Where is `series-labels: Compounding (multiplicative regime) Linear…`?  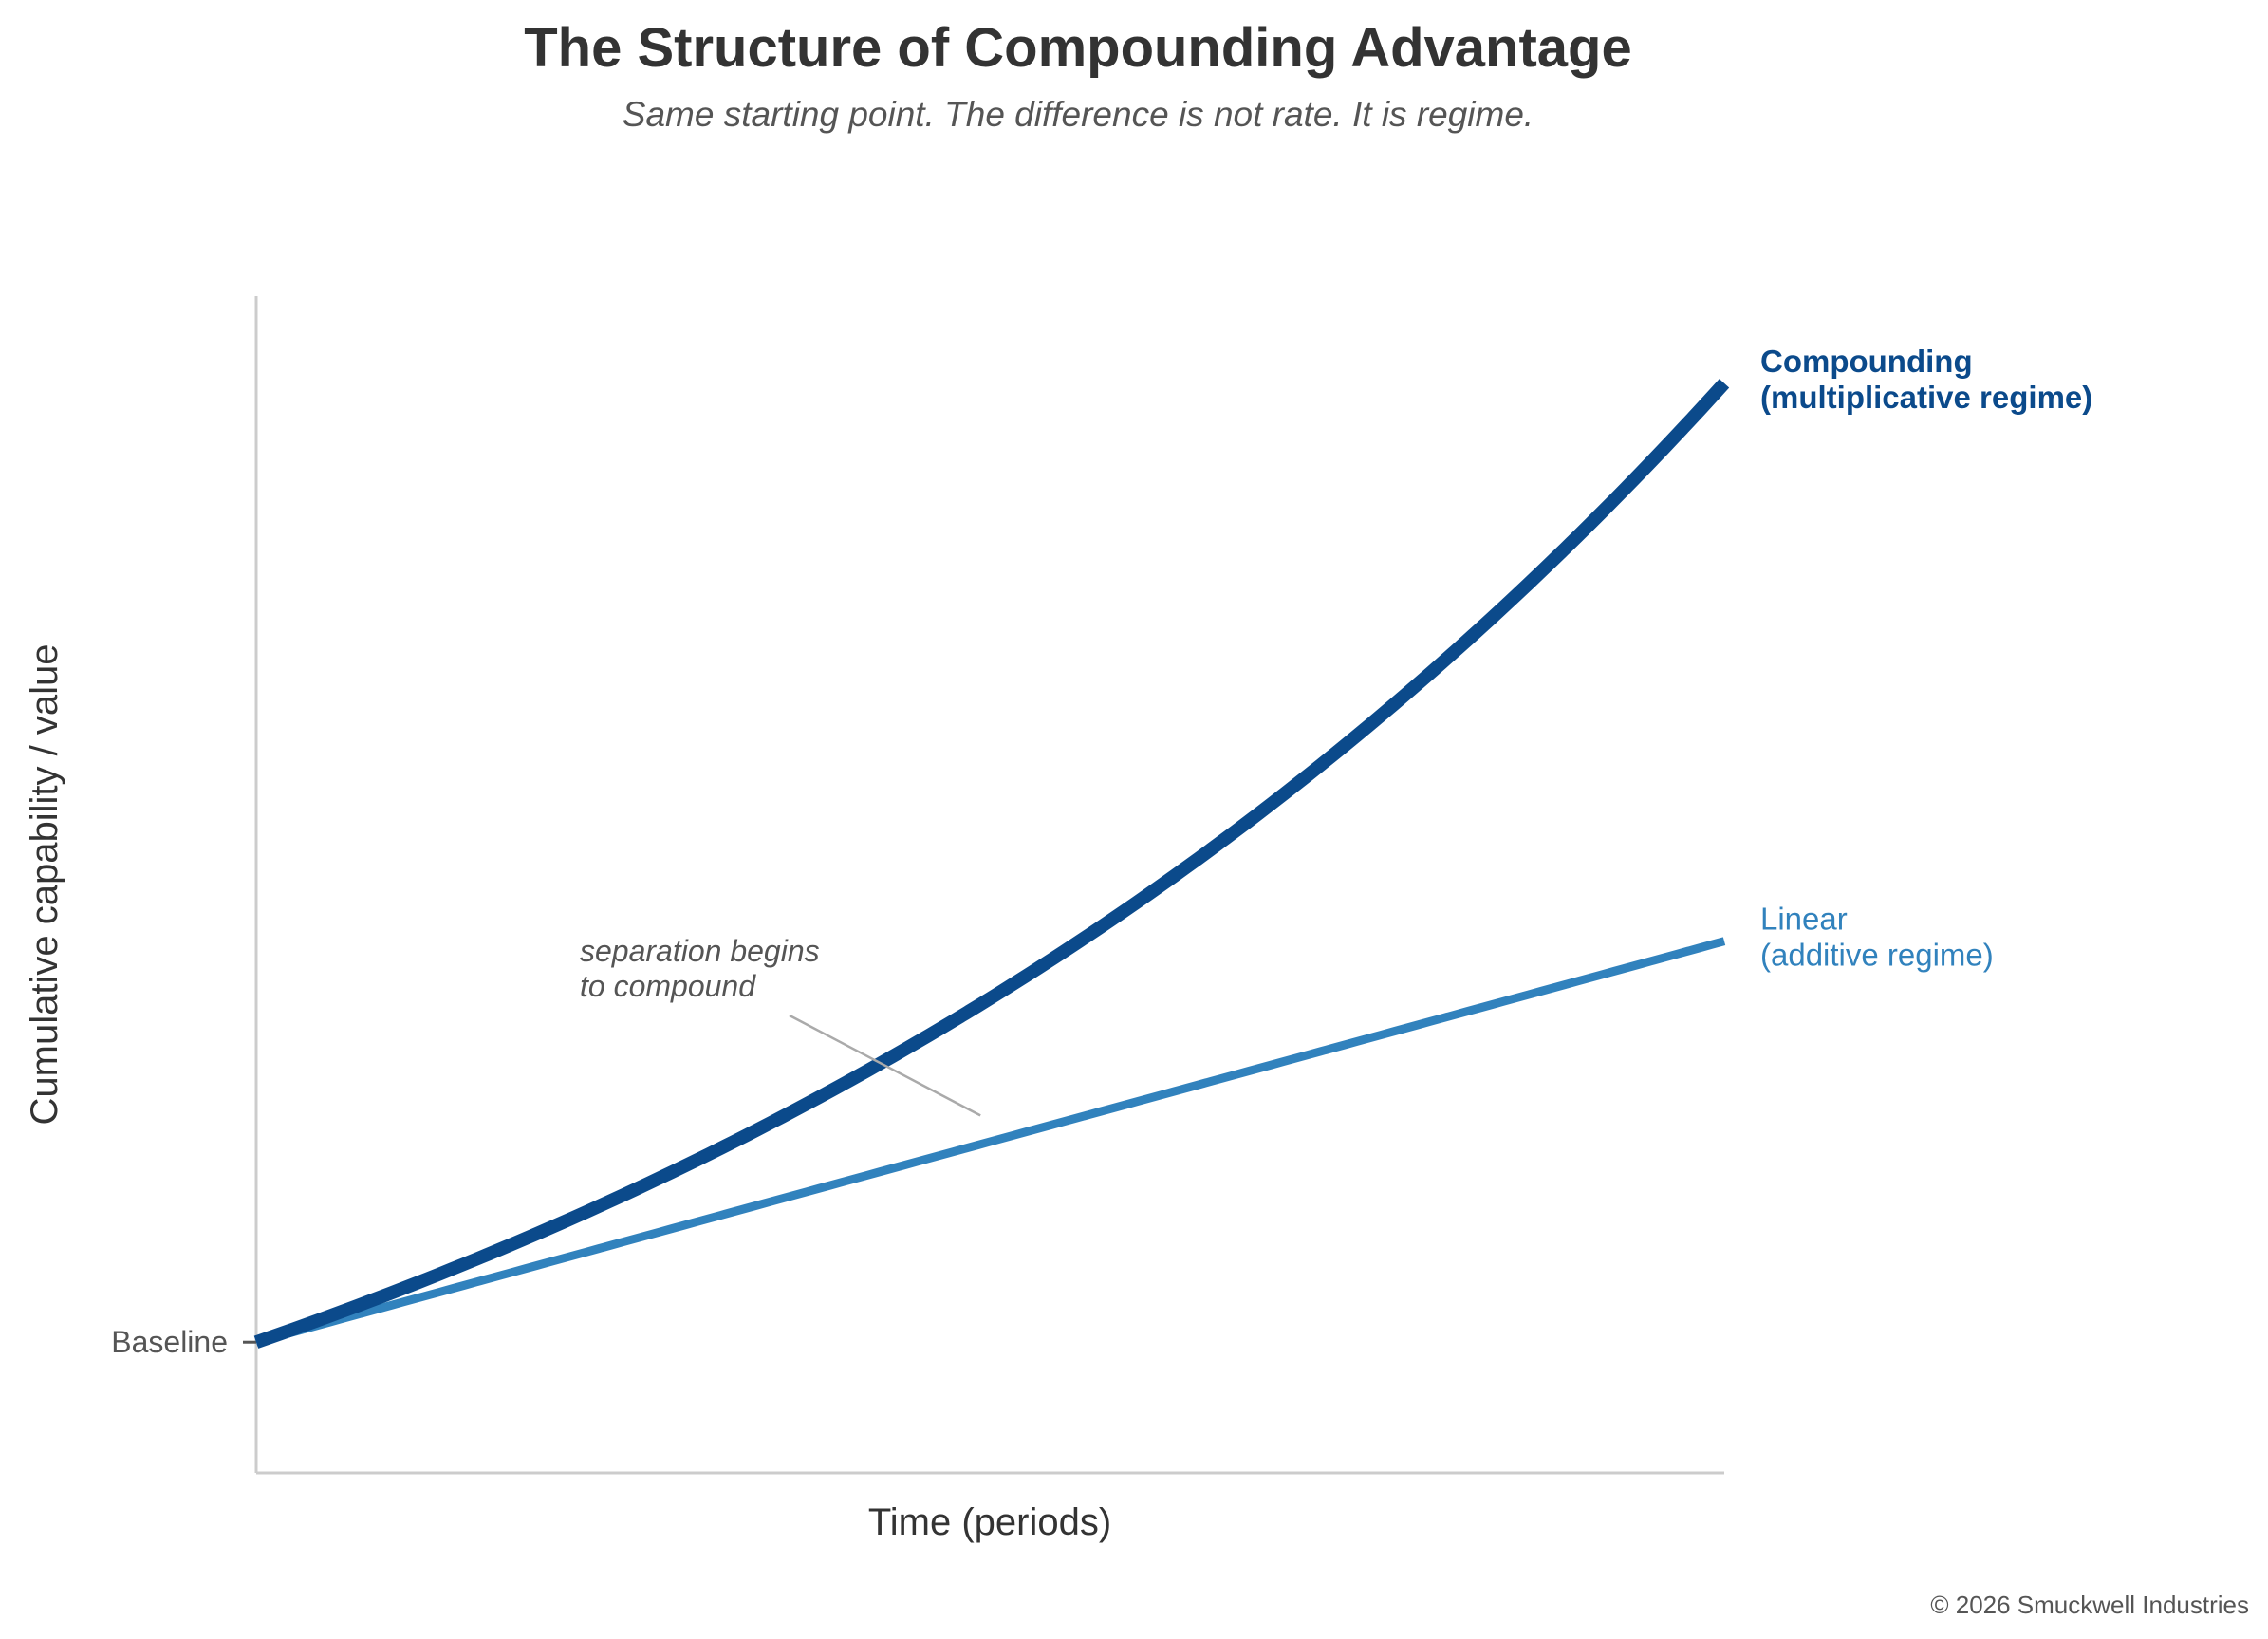 series-labels: Compounding (multiplicative regime) Linear… is located at coordinates (1926, 658).